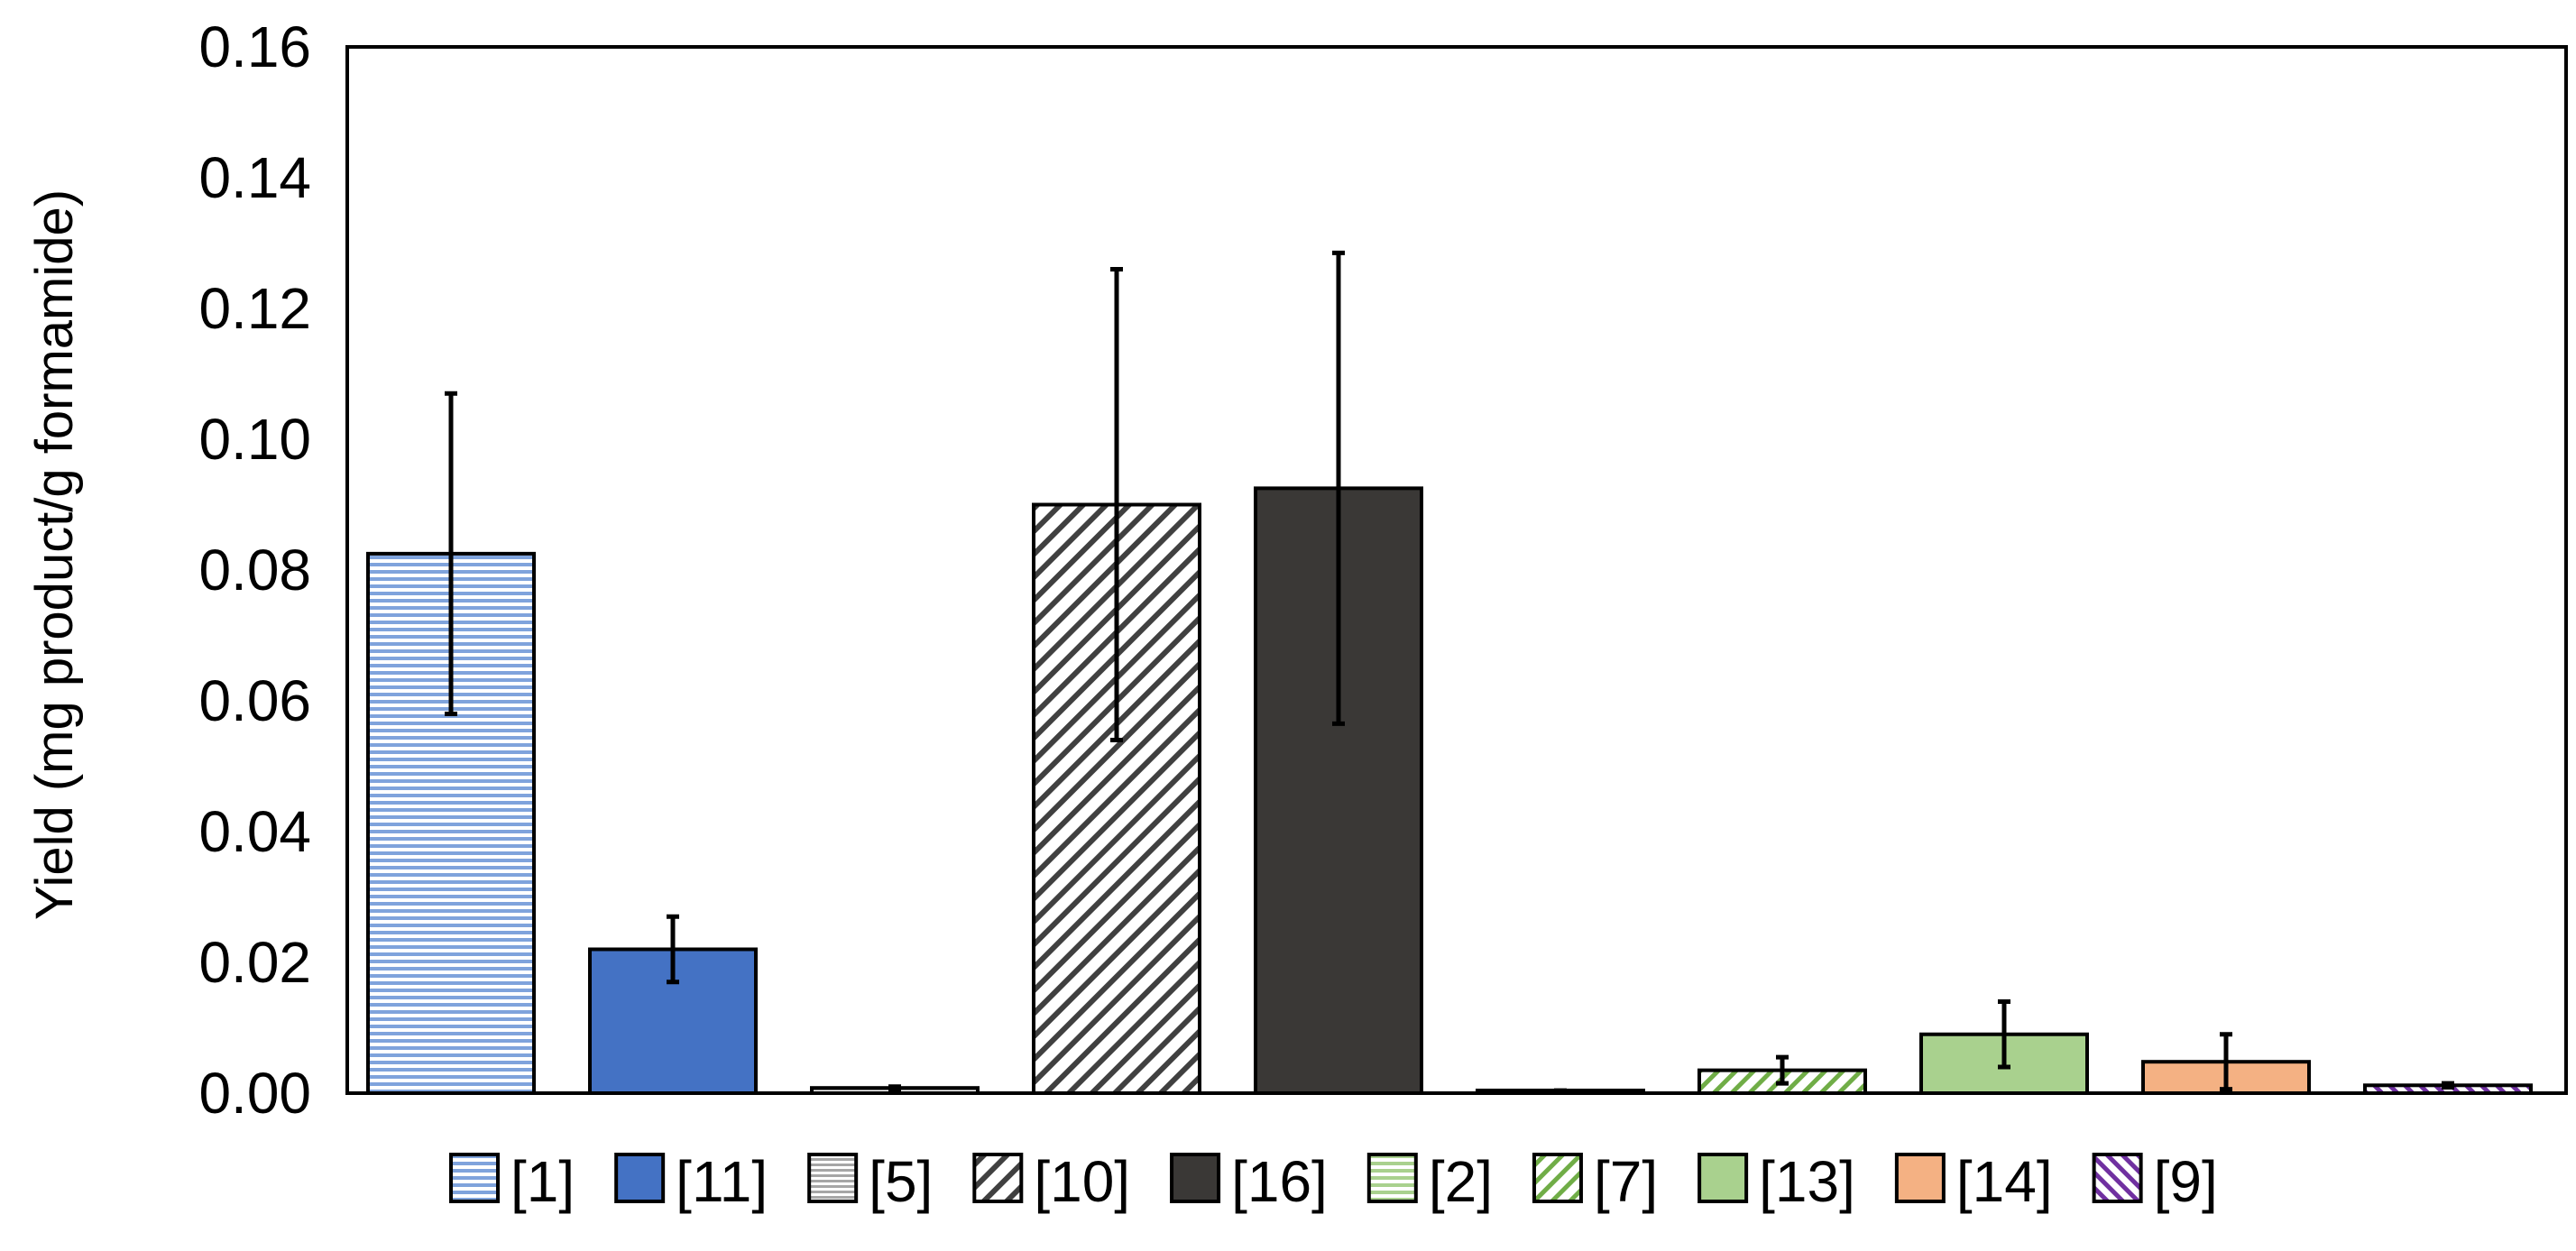 The width and height of the screenshot is (2576, 1251). Describe the element at coordinates (1082, 1182) in the screenshot. I see `legend-label: [10]` at that location.